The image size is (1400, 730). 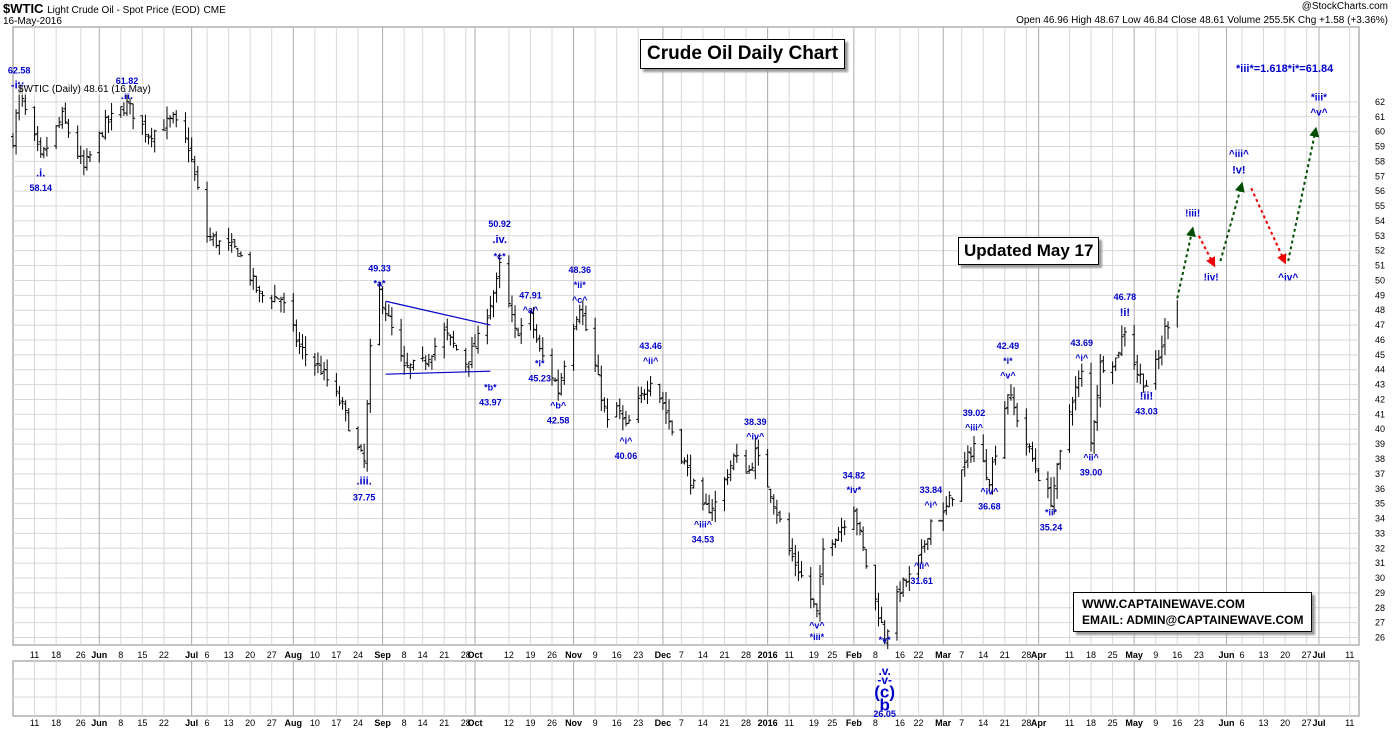 I want to click on wave-label: 58.14, so click(x=40, y=188).